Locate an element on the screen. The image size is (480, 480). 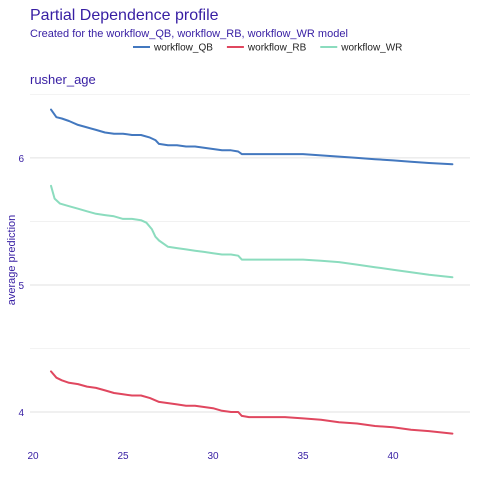
x-tick-label: 30 is located at coordinates (213, 456).